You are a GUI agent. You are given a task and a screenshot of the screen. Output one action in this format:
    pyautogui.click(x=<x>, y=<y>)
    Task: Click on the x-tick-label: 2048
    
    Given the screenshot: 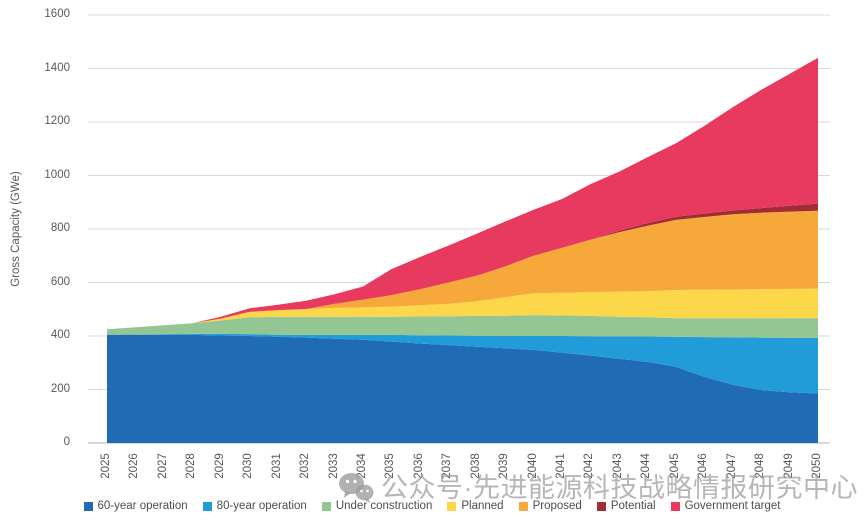 What is the action you would take?
    pyautogui.click(x=760, y=466)
    